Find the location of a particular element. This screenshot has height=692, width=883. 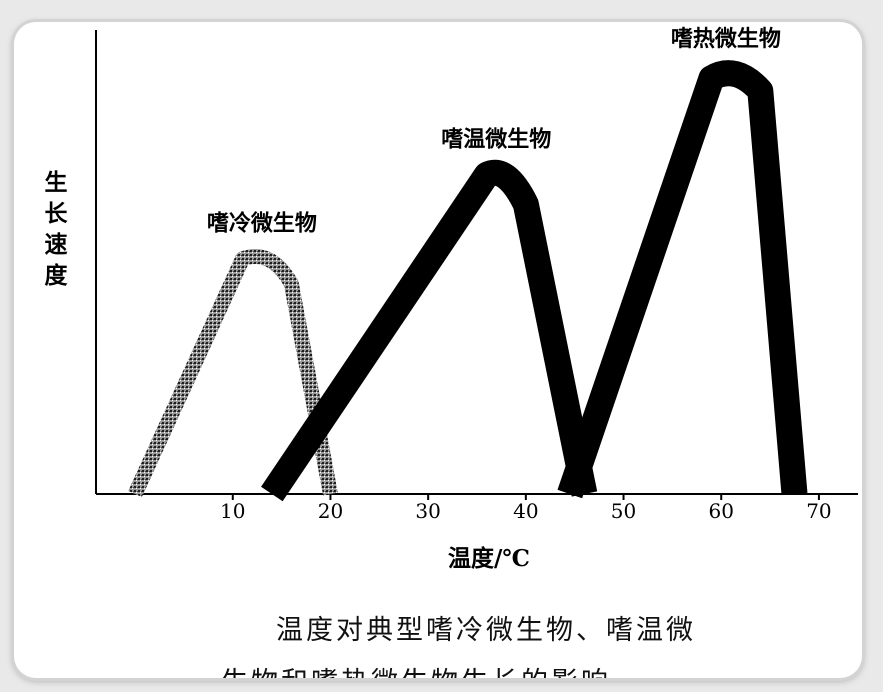

caption-line-1: 温度对典型嗜冷微生物、嗜温微 is located at coordinates (486, 630).